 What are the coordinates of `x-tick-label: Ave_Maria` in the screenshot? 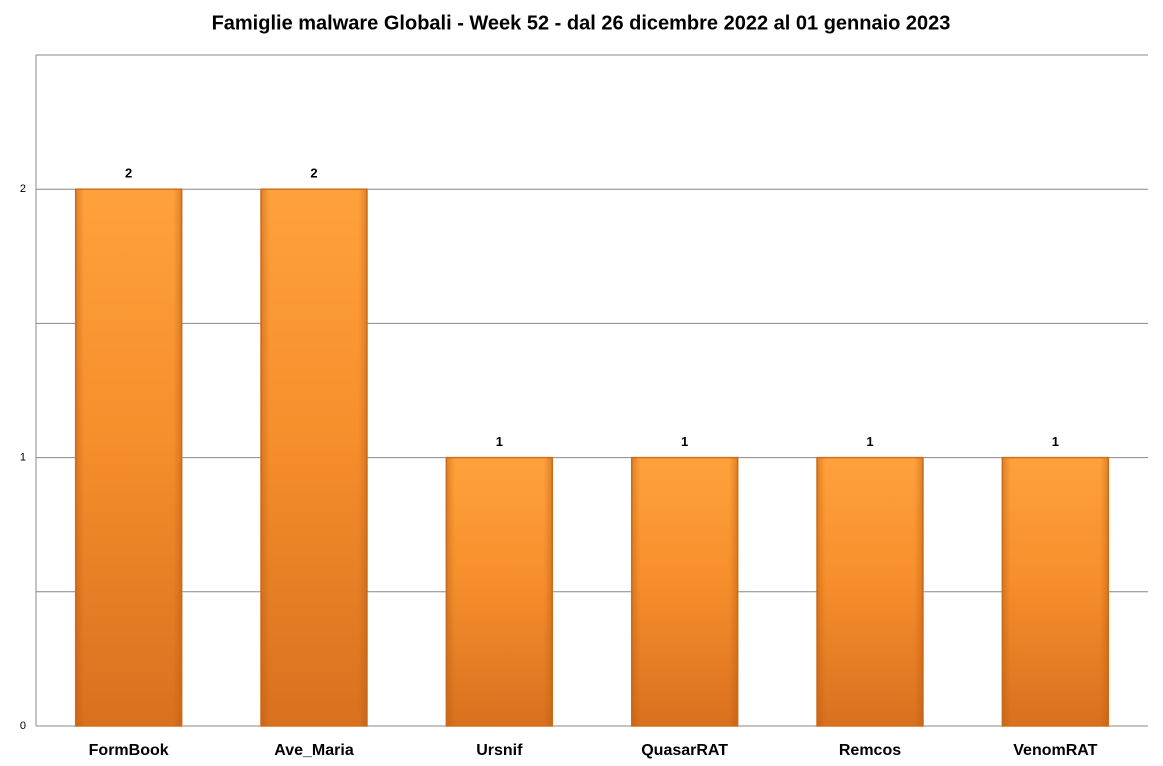 It's located at (314, 750).